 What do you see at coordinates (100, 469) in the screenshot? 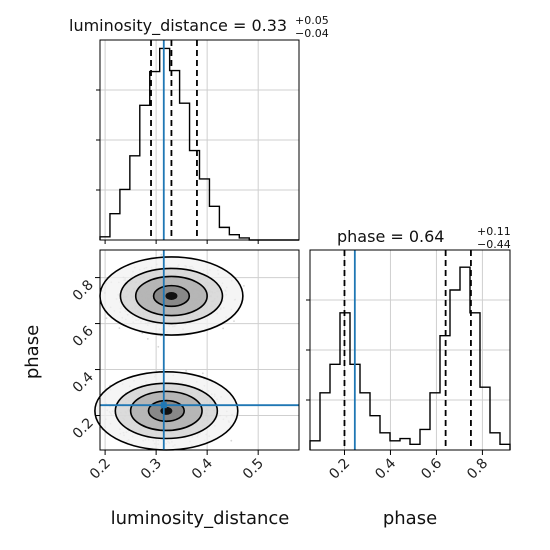
I see `x-tick-label: 0.2` at bounding box center [100, 469].